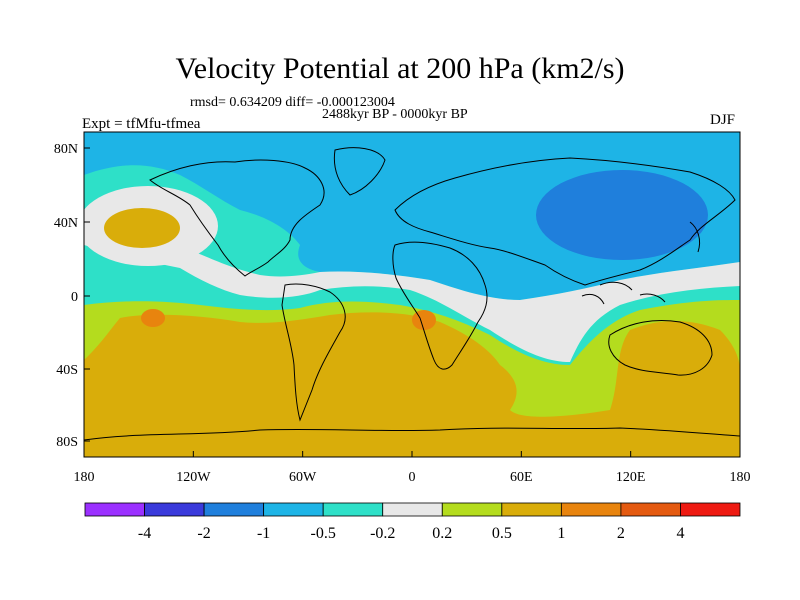 This screenshot has width=800, height=600. What do you see at coordinates (359, 171) in the screenshot?
I see `coast-greenland` at bounding box center [359, 171].